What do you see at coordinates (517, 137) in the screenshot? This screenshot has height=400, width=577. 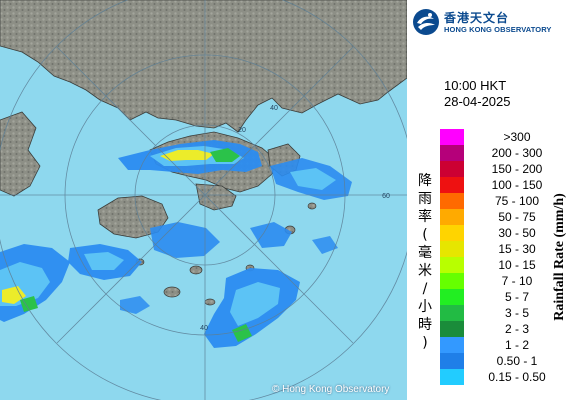 I see `legend-label: >300` at bounding box center [517, 137].